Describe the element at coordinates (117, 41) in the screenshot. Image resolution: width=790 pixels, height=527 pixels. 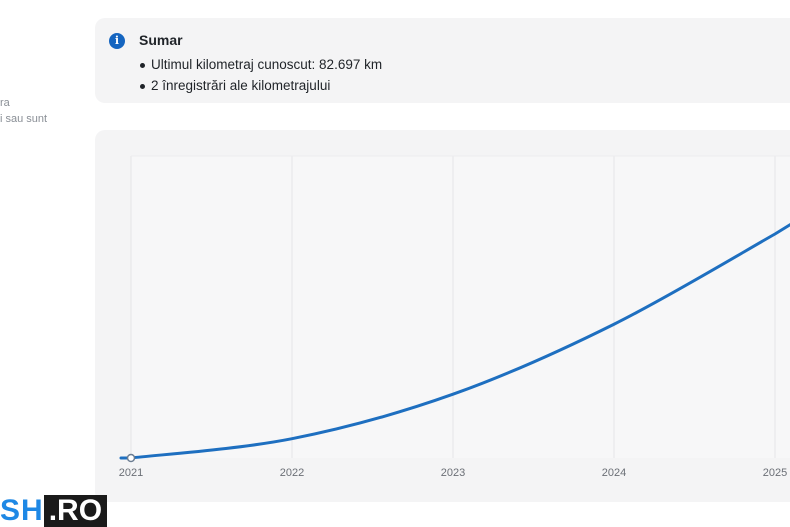
I see `info-icon: i` at that location.